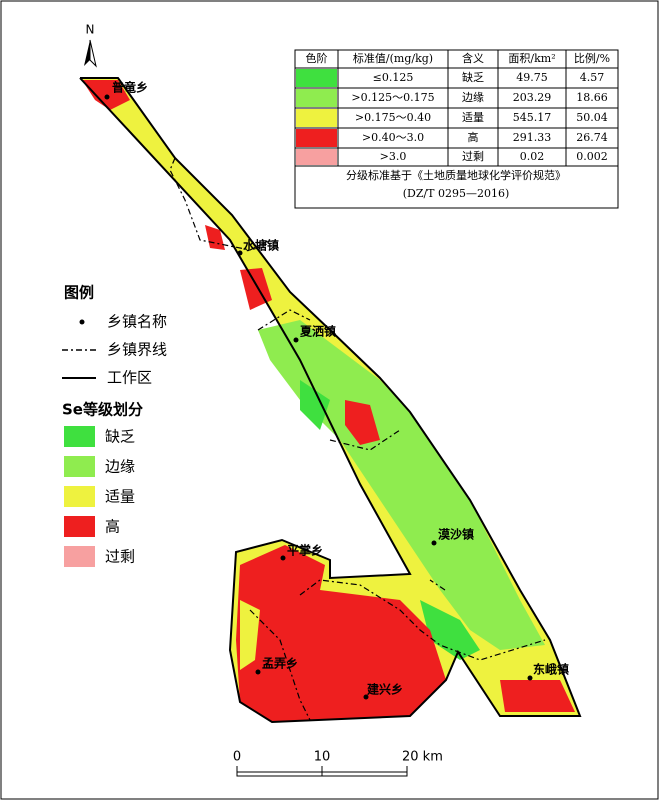 This screenshot has height=800, width=659. Describe the element at coordinates (137, 322) in the screenshot. I see `legend-label: 乡镇名称` at that location.